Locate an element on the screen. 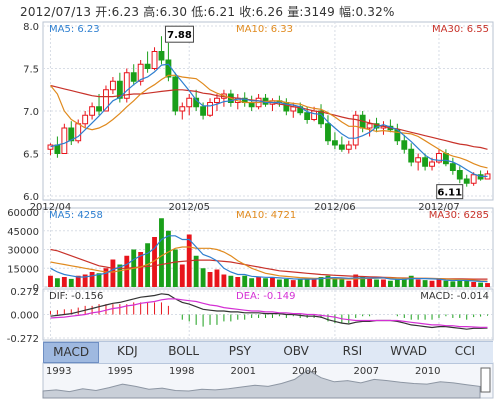  indicator-tab-macd: MACD is located at coordinates (71, 352).